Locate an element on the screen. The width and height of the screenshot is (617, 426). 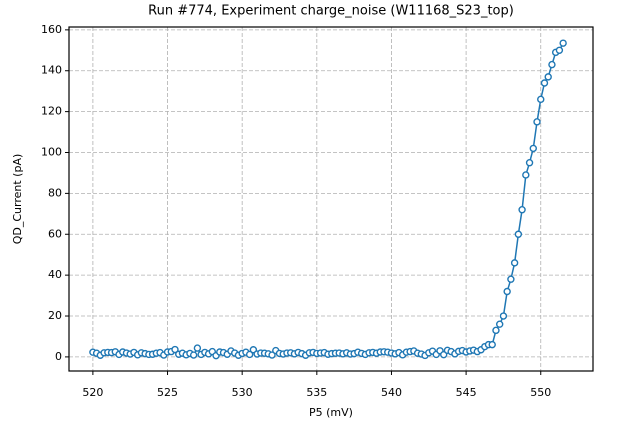
x-tick-label: 550 is located at coordinates (540, 392).